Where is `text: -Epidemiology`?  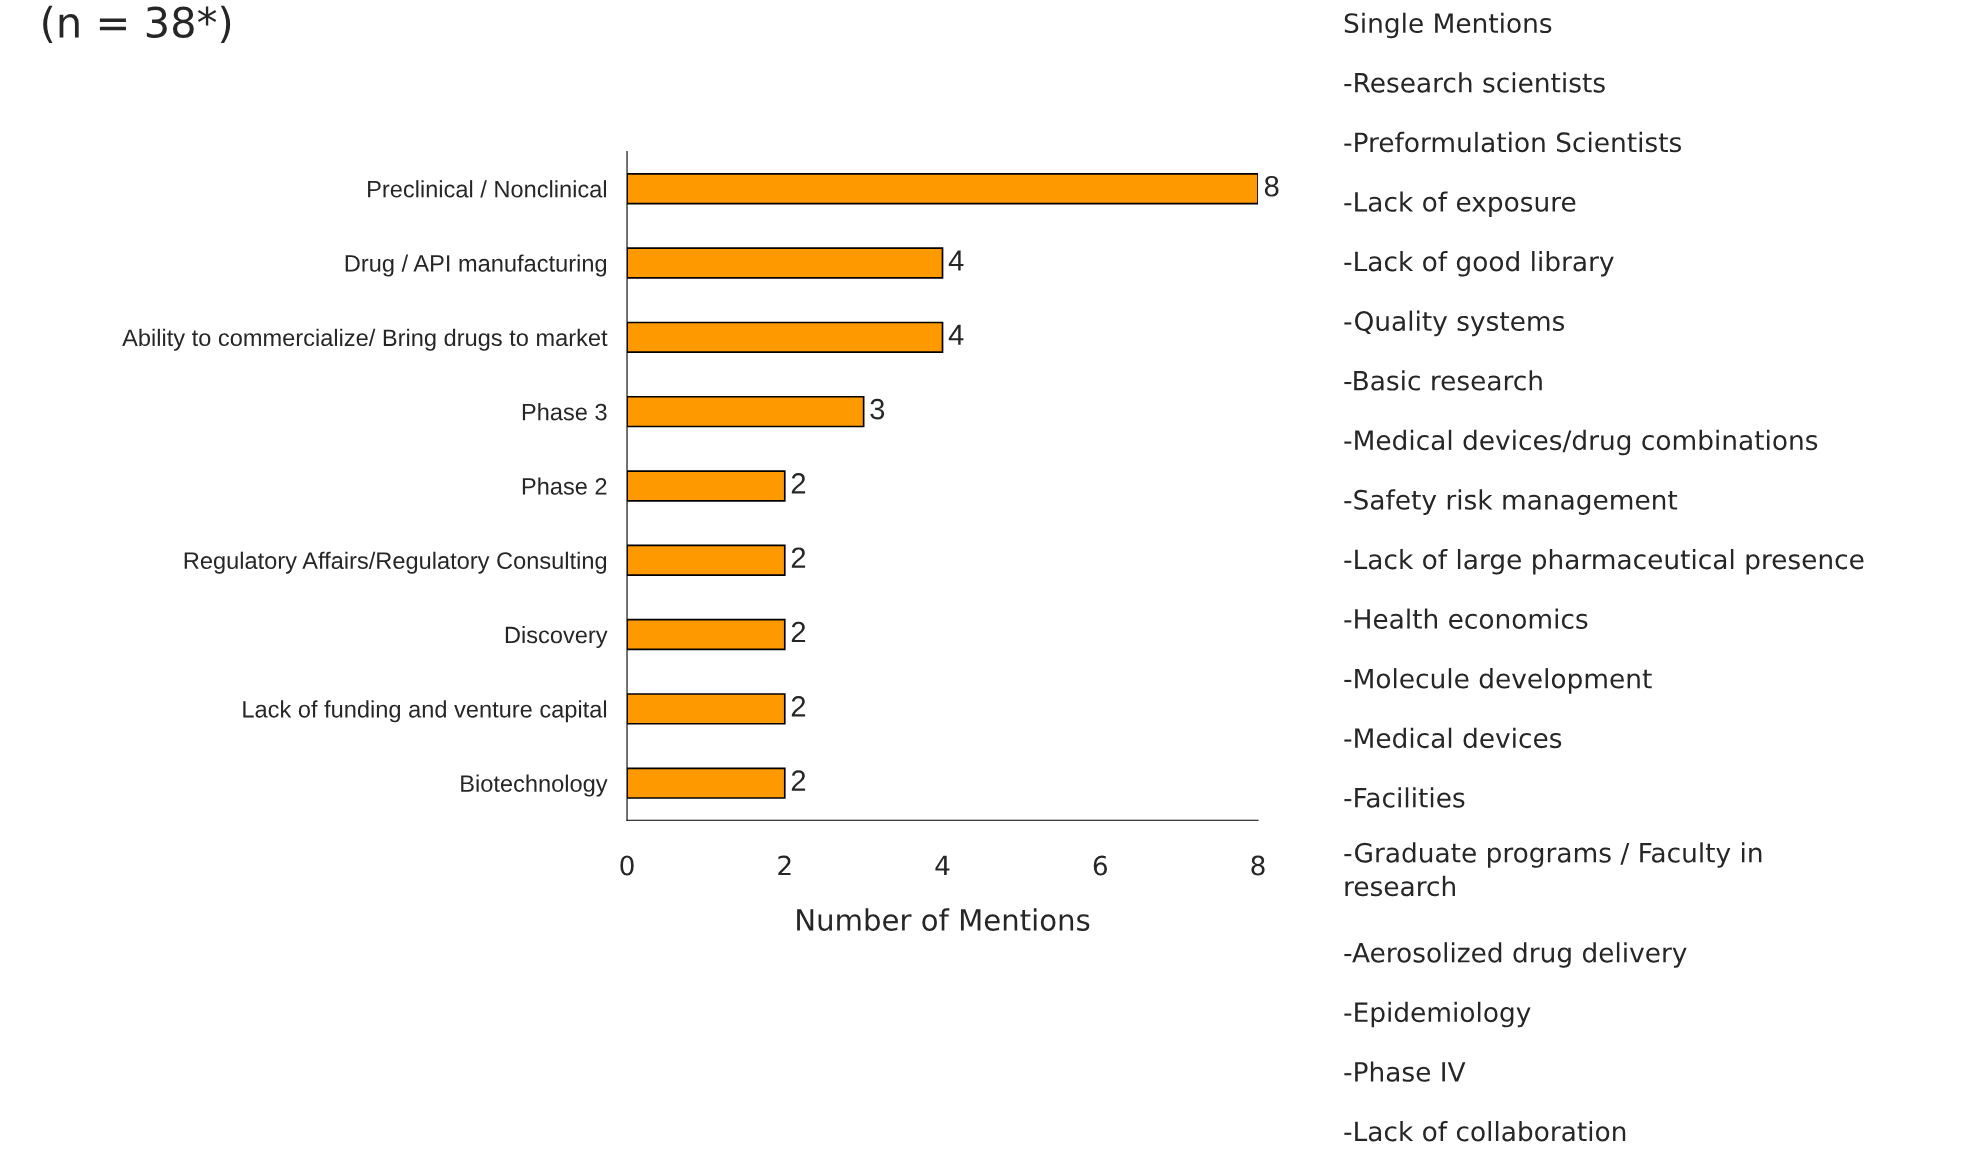
text: -Epidemiology is located at coordinates (1437, 1014).